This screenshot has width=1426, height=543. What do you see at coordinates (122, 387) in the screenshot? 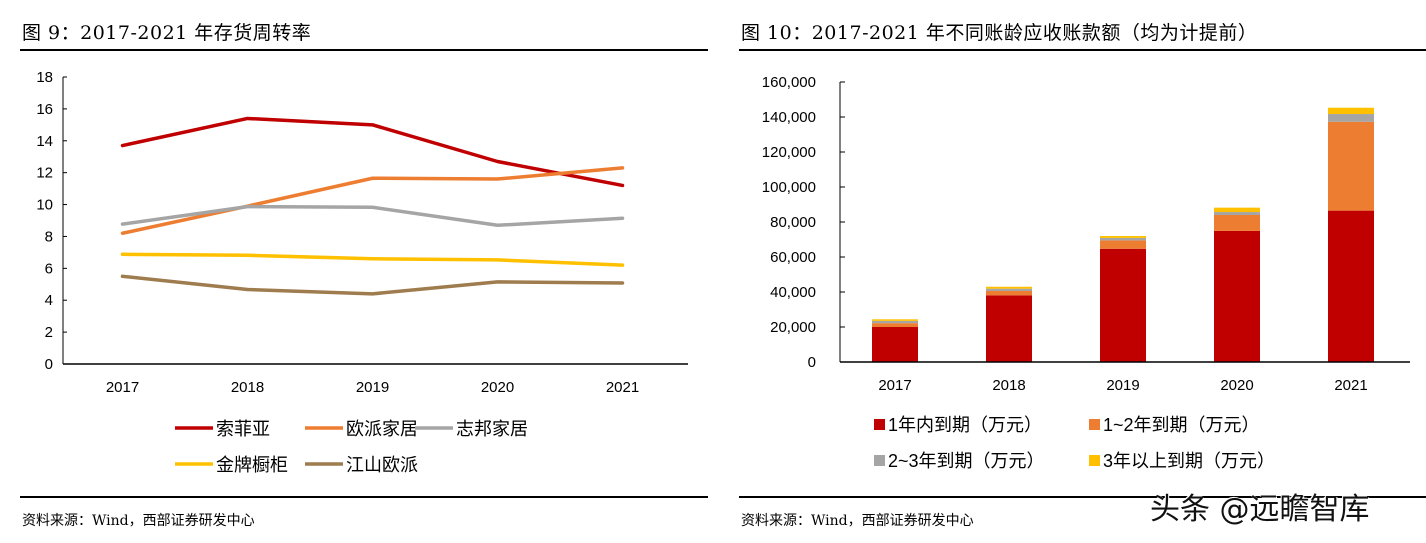
I see `chart1-x-tick-label: 2017` at bounding box center [122, 387].